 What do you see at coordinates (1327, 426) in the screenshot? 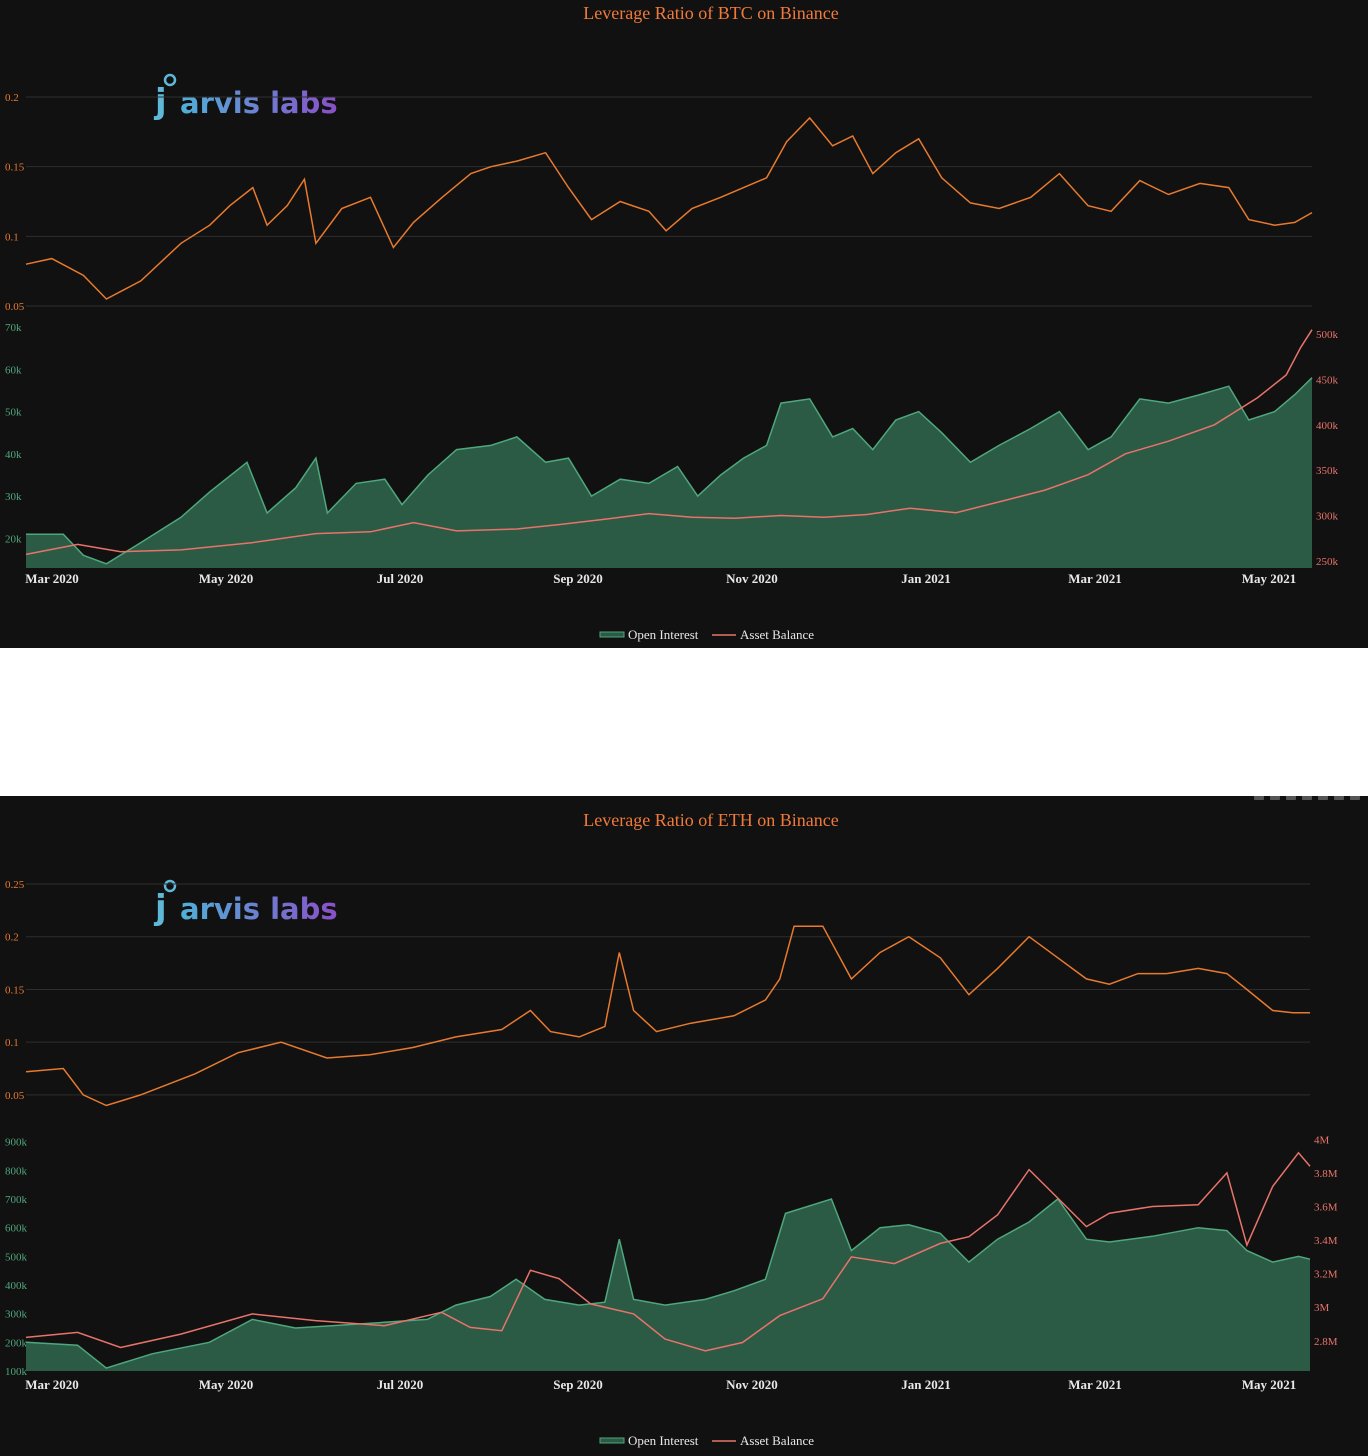
I see `asset-tick-label: 400k` at bounding box center [1327, 426].